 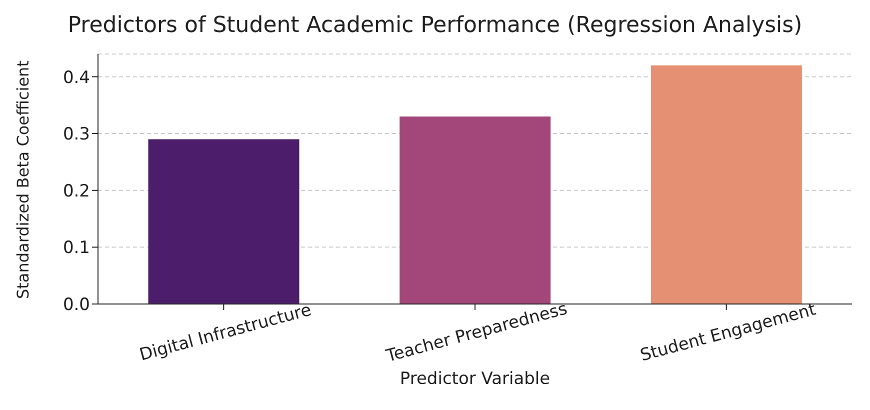 What do you see at coordinates (76, 248) in the screenshot?
I see `y-tick-label: 0.1` at bounding box center [76, 248].